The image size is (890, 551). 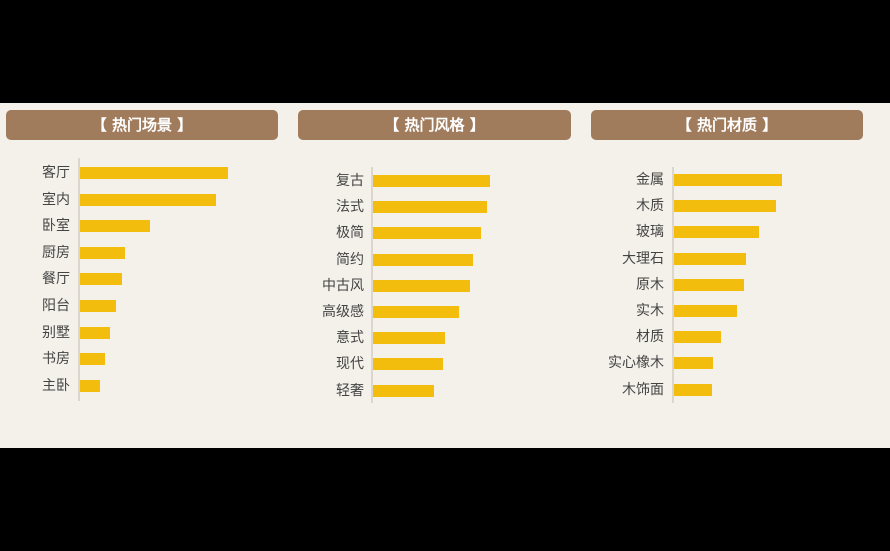 I want to click on chart-title: 【 热门材质 】, so click(x=727, y=125).